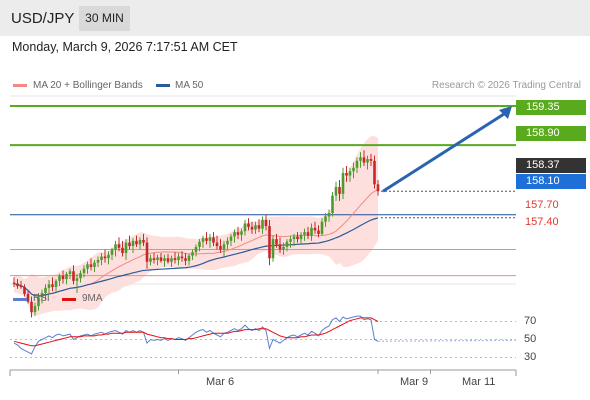 Image resolution: width=590 pixels, height=400 pixels. What do you see at coordinates (104, 18) in the screenshot?
I see `timeframe-button: 30 MIN` at bounding box center [104, 18].